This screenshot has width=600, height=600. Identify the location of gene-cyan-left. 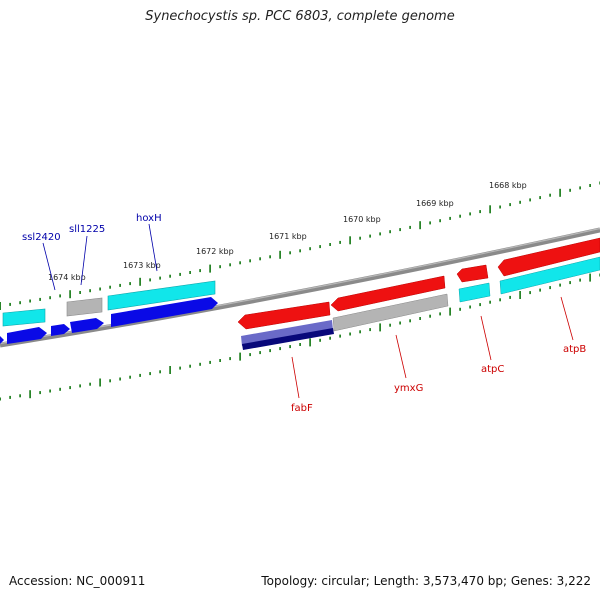
(24, 317).